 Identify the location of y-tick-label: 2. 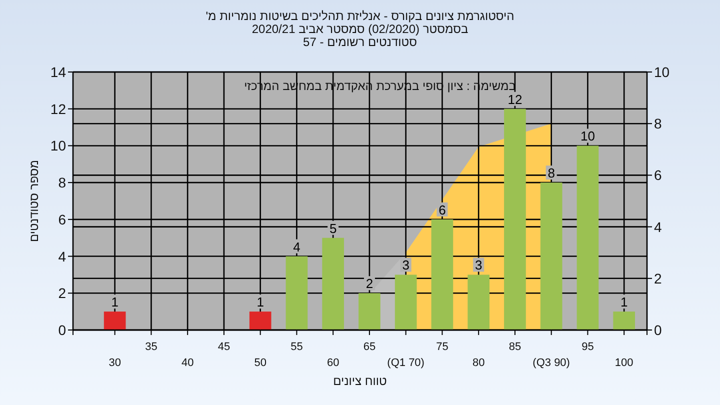
(62, 293).